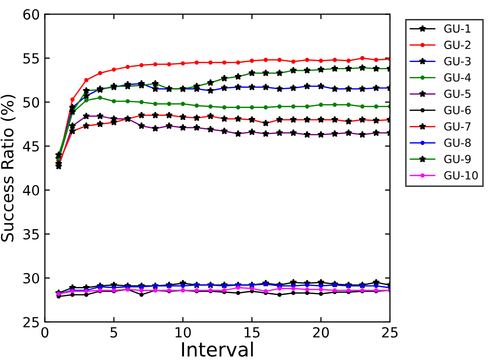 The image size is (493, 363). I want to click on y-tick-label: 35, so click(31, 234).